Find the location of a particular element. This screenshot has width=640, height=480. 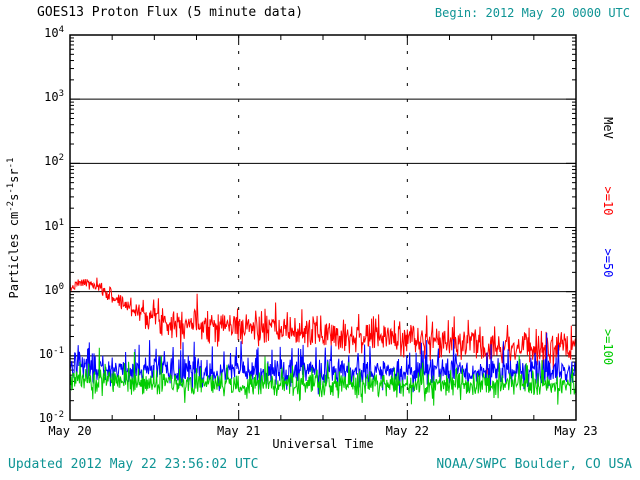

chart-title: GOES13 Proton Flux (5 minute data) is located at coordinates (170, 12).